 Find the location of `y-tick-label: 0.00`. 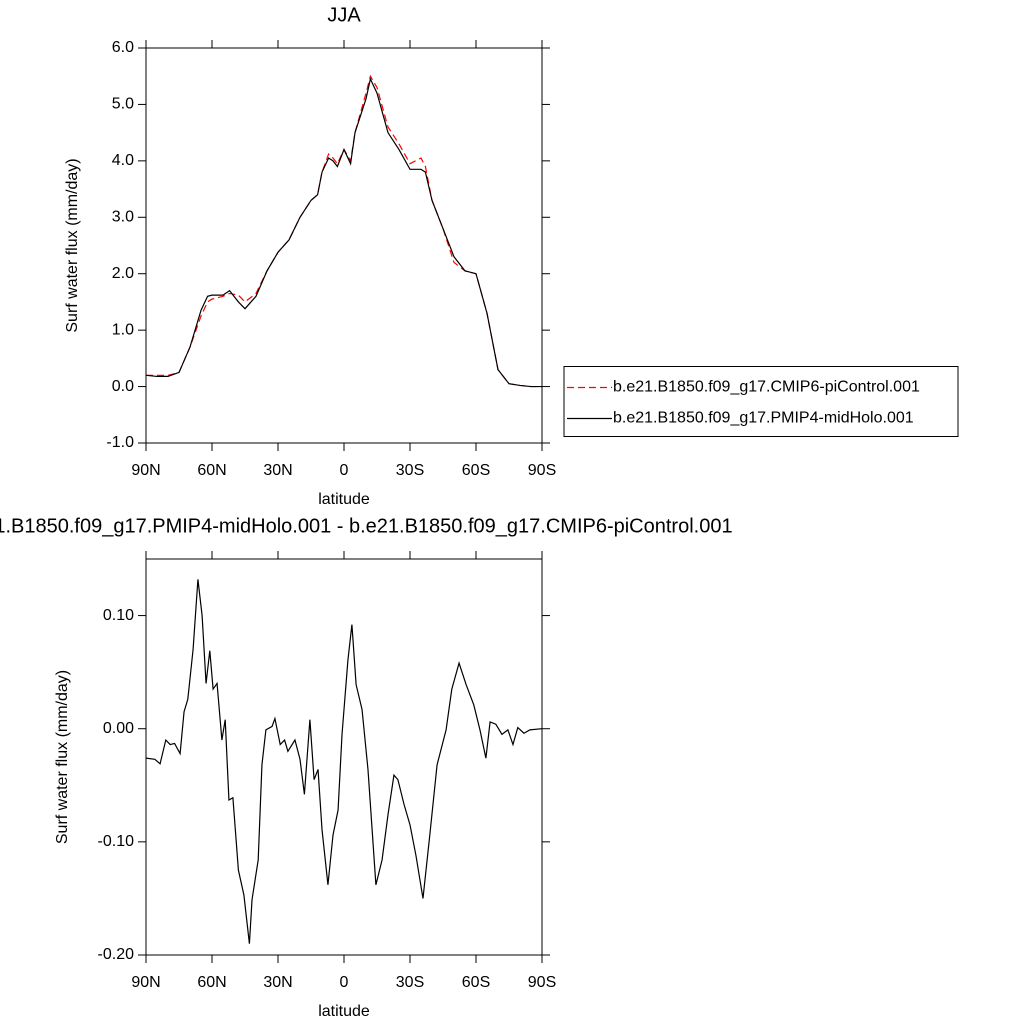

y-tick-label: 0.00 is located at coordinates (118, 728).